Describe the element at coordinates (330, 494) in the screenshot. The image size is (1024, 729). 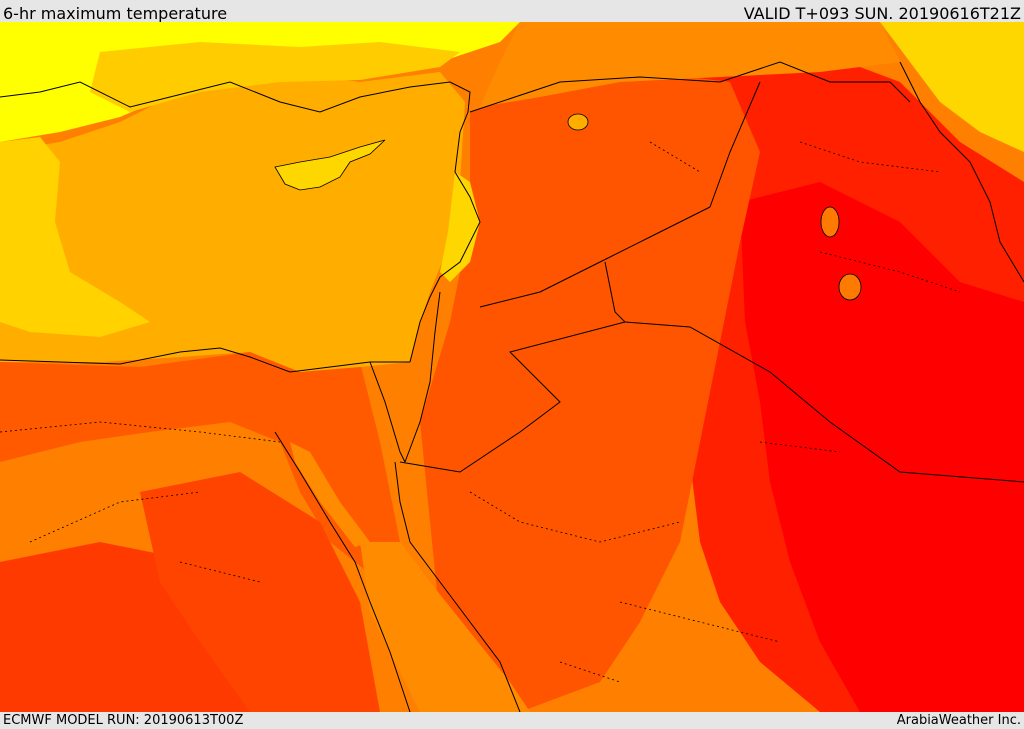
I see `gulf-of-suez` at that location.